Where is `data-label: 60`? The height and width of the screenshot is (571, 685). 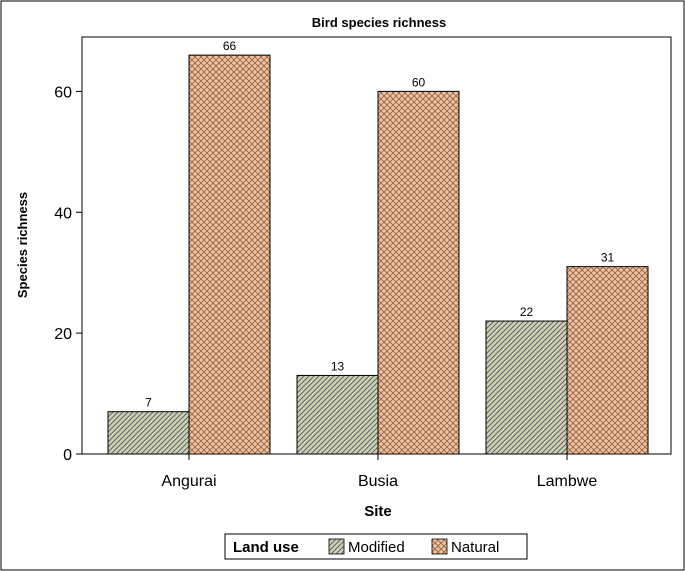
data-label: 60 is located at coordinates (419, 82).